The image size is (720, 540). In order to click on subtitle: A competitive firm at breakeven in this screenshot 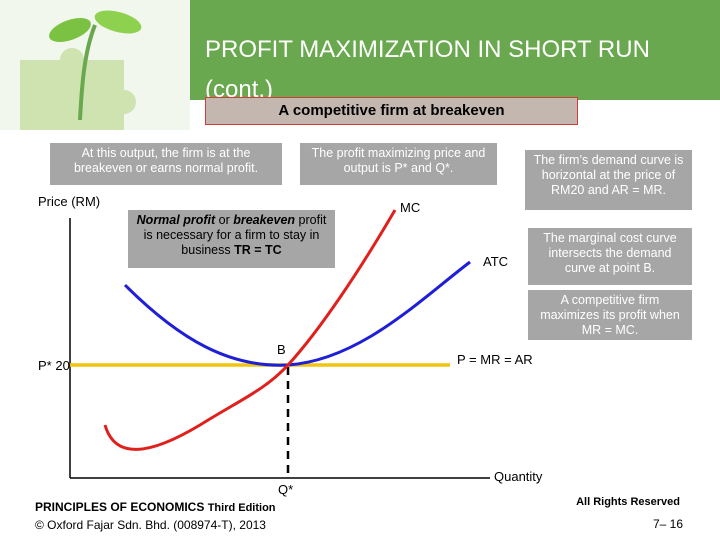, I will do `click(391, 111)`.